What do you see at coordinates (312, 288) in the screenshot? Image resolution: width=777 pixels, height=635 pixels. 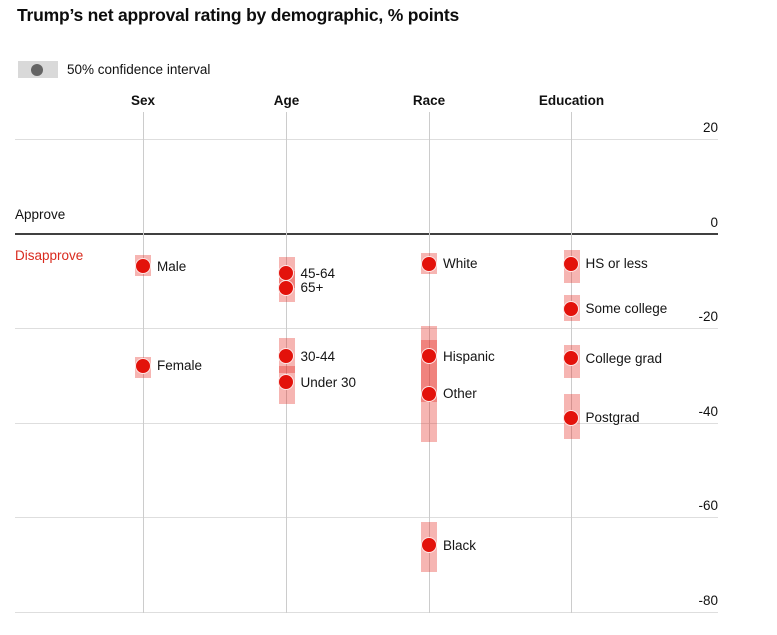 I see `data-label-65-: 65+` at bounding box center [312, 288].